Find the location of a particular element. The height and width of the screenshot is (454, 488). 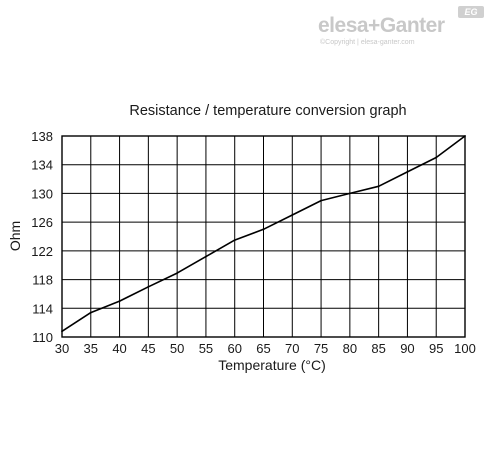

y-tick-label: 134 is located at coordinates (42, 165).